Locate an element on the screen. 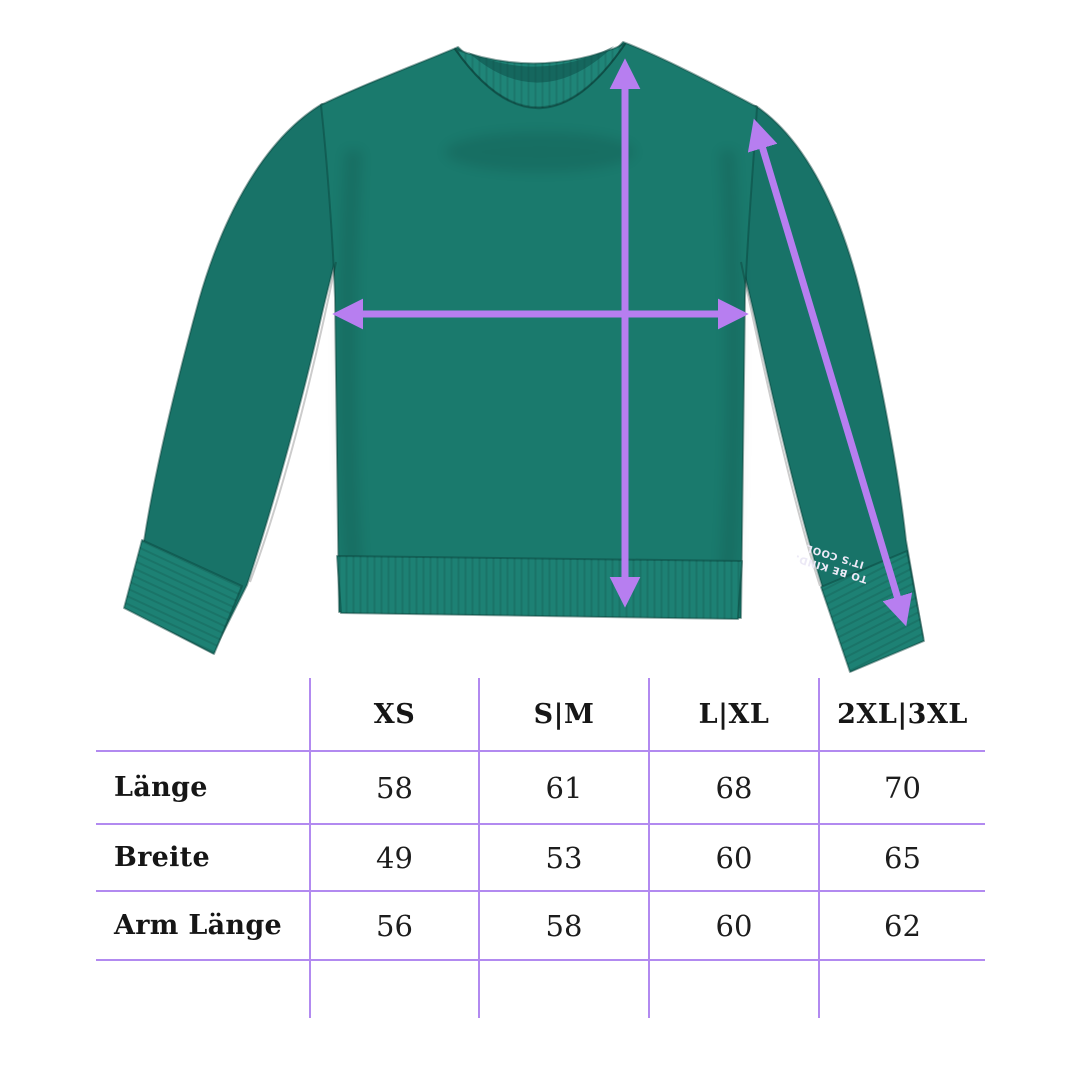 The height and width of the screenshot is (1080, 1080). left-sleeve is located at coordinates (231, 378).